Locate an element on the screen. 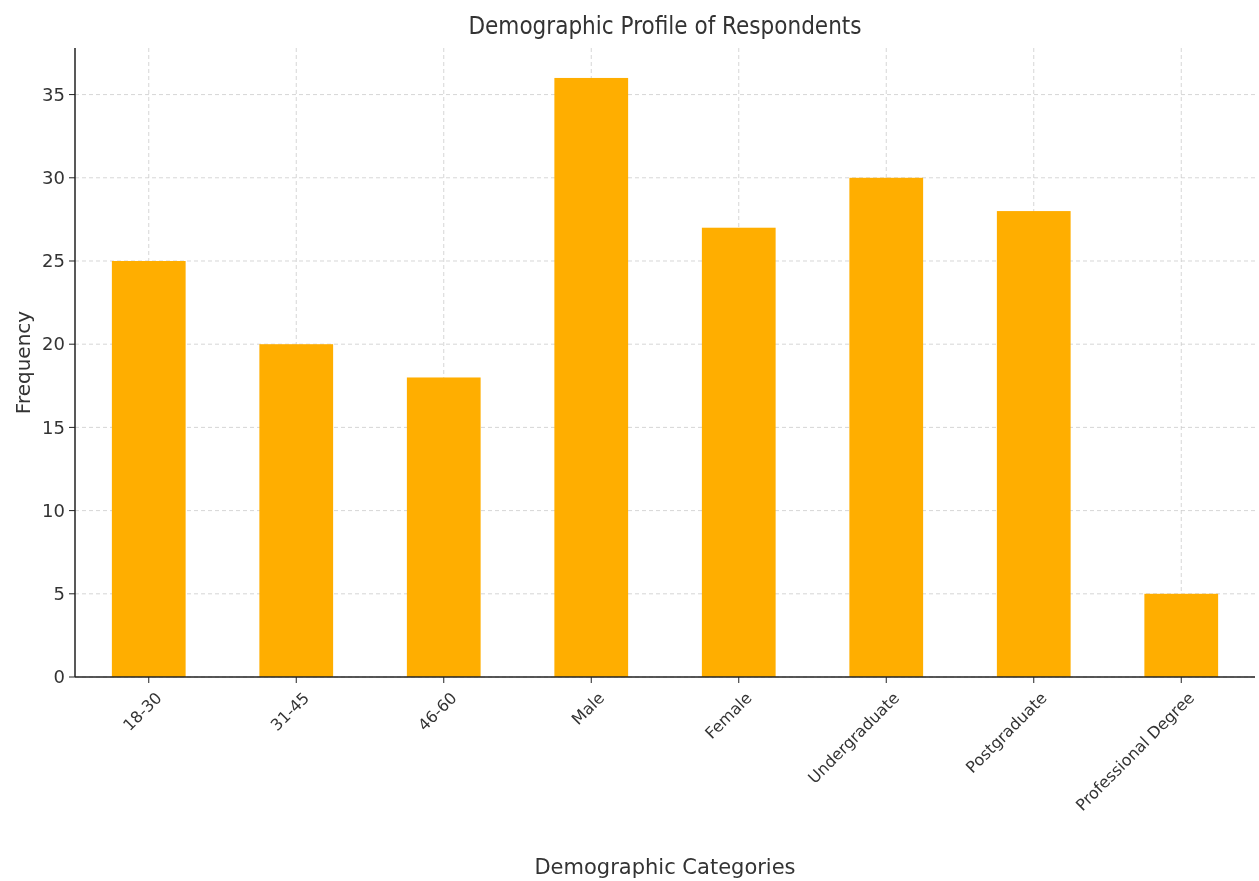 The height and width of the screenshot is (881, 1259). y-tick-label: 10 is located at coordinates (53, 510).